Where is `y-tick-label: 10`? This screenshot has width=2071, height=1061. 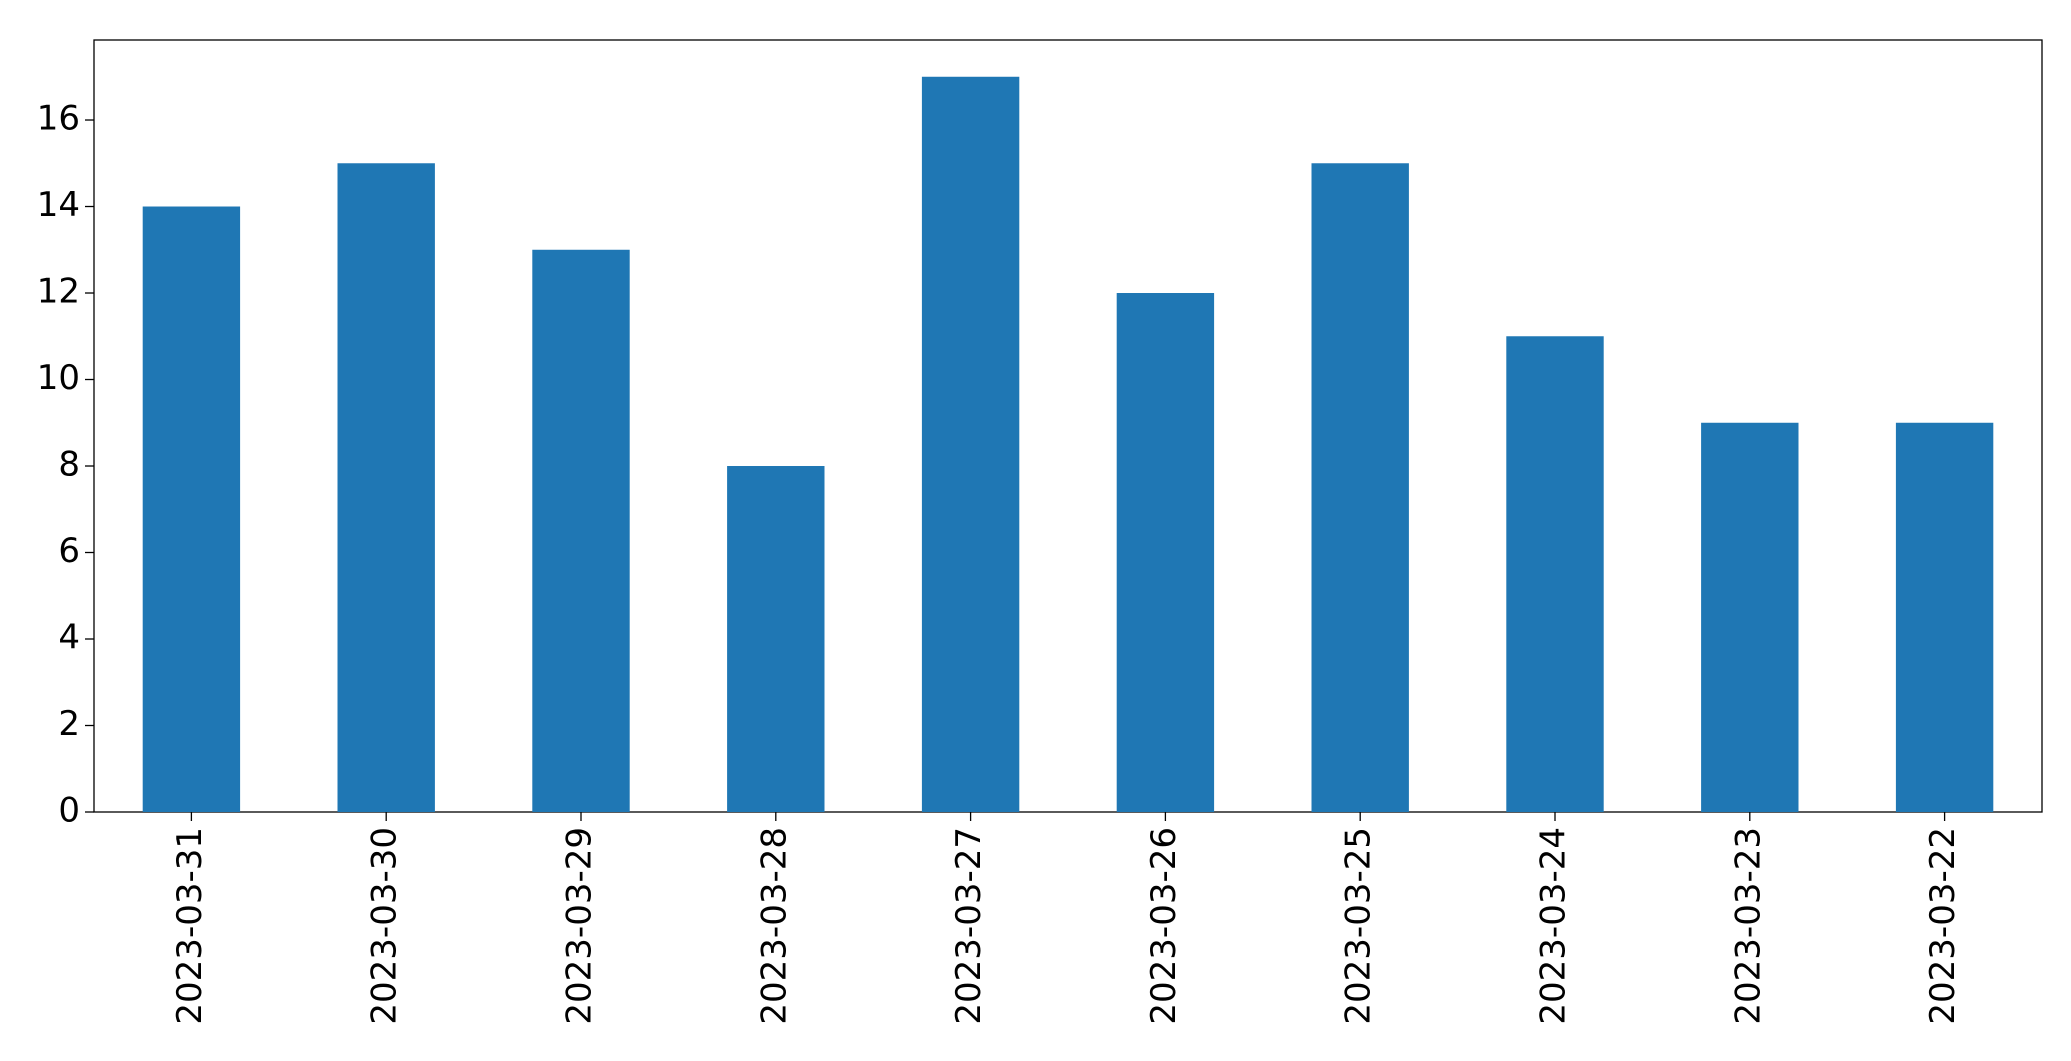 y-tick-label: 10 is located at coordinates (58, 378).